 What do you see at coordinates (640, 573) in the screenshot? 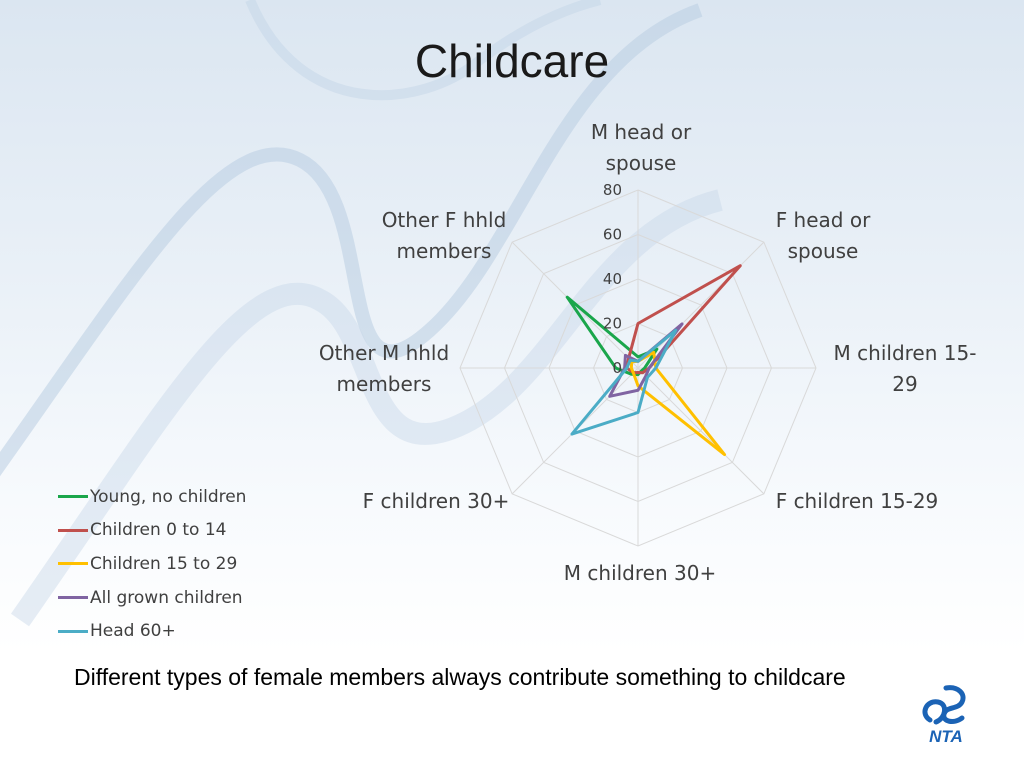
I see `category-label: M children 30+` at bounding box center [640, 573].